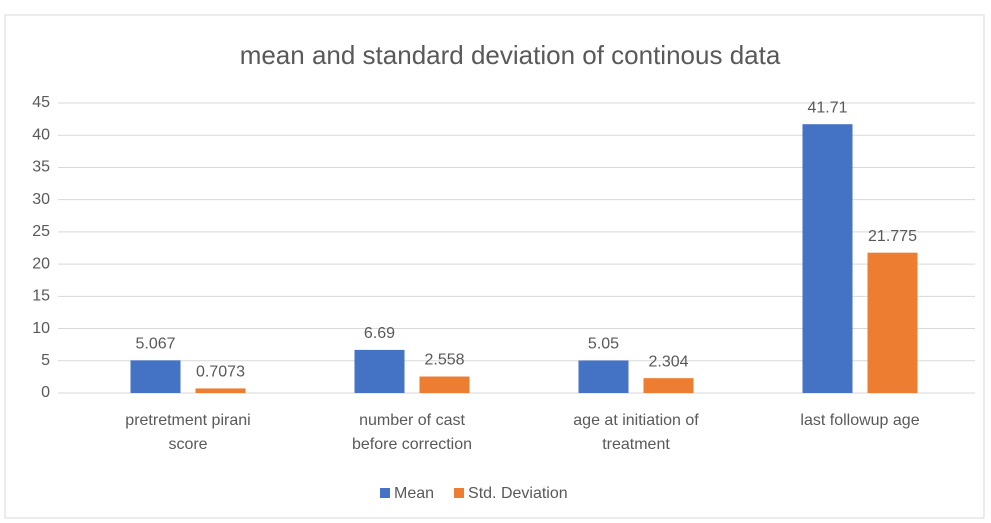 The height and width of the screenshot is (523, 991). What do you see at coordinates (41, 231) in the screenshot?
I see `y-tick-label: 25` at bounding box center [41, 231].